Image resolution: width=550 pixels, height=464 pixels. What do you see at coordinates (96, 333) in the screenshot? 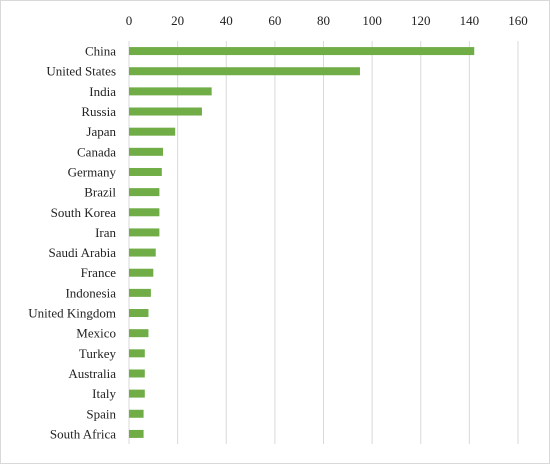
I see `category-label: Mexico` at bounding box center [96, 333].